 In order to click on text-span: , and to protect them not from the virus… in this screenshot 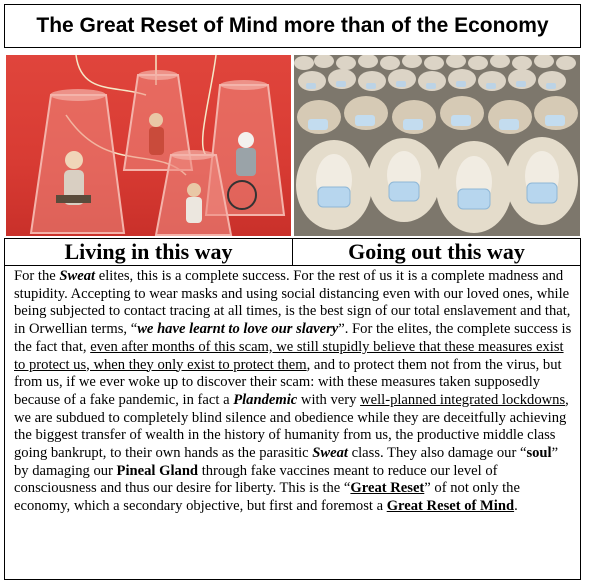, I will do `click(288, 382)`.